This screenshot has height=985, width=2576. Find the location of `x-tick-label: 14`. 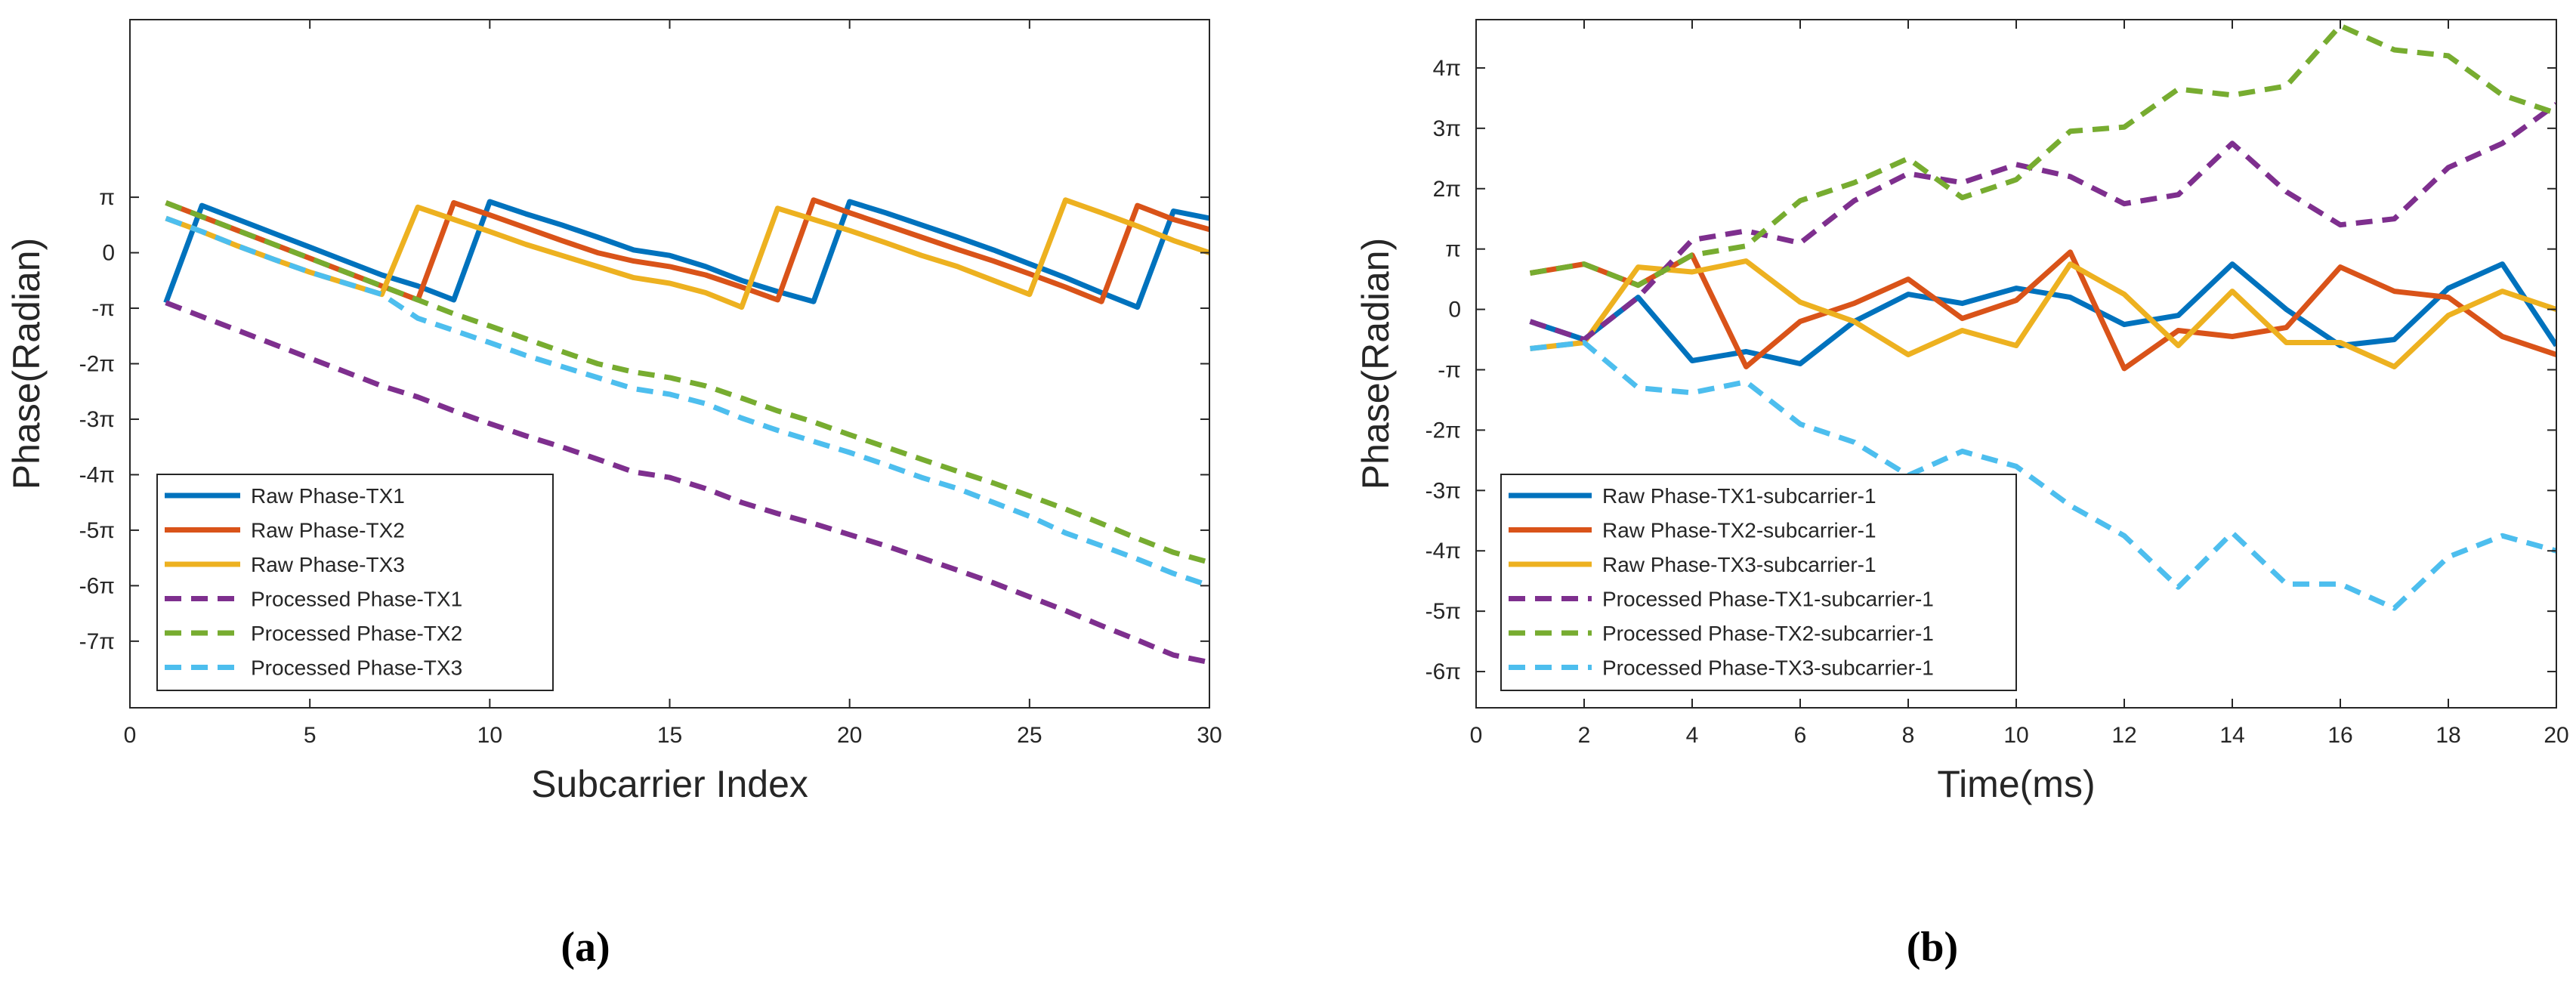

x-tick-label: 14 is located at coordinates (2231, 735).